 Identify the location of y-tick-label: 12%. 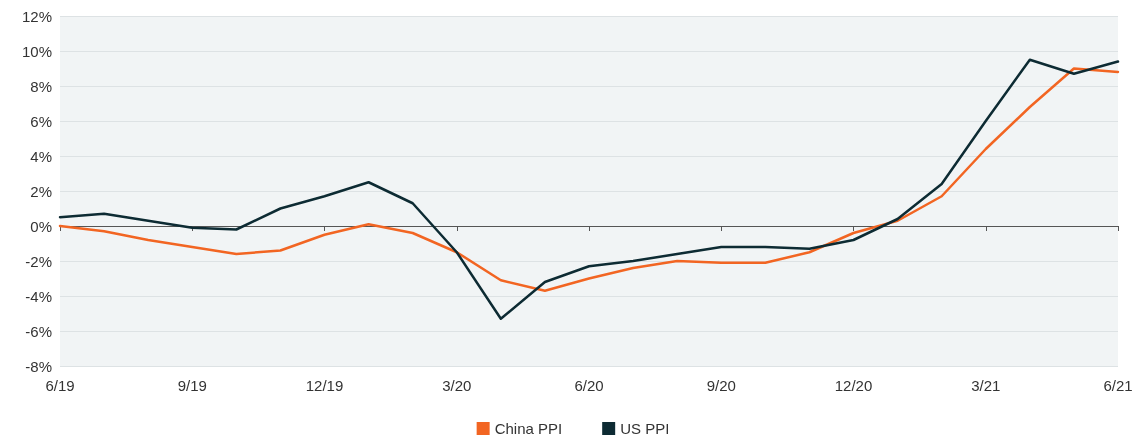
(36, 16).